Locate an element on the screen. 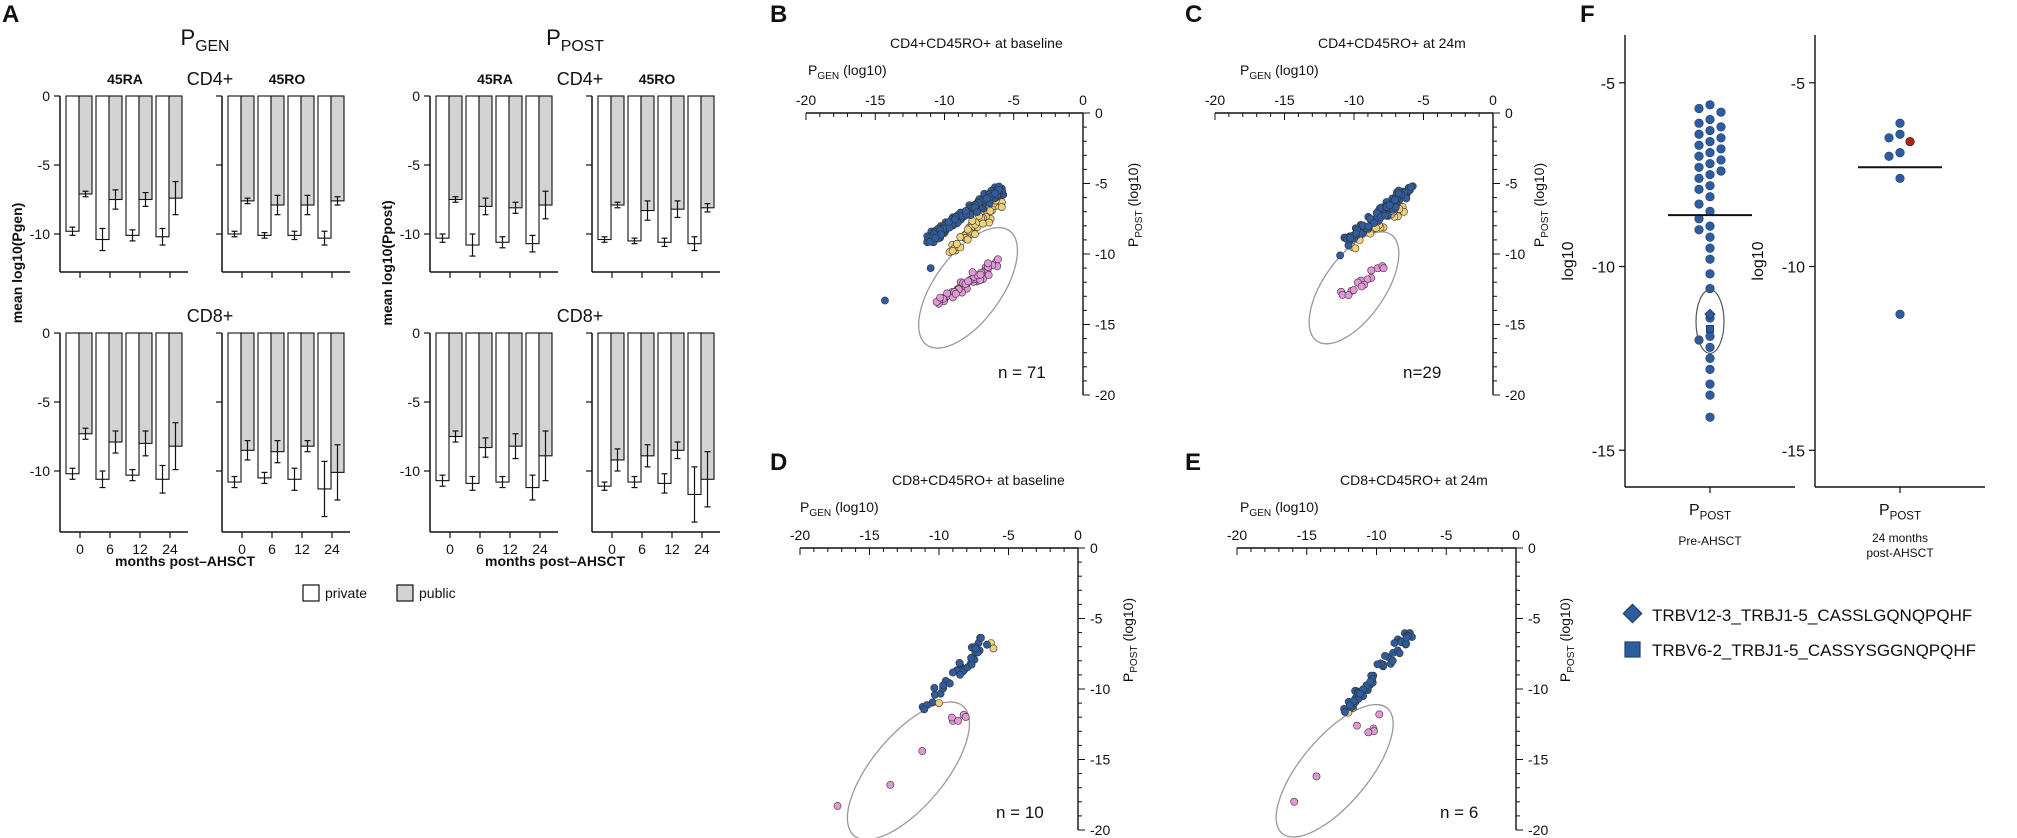 This screenshot has width=2017, height=838. x-tick-label: -15 is located at coordinates (1284, 100).